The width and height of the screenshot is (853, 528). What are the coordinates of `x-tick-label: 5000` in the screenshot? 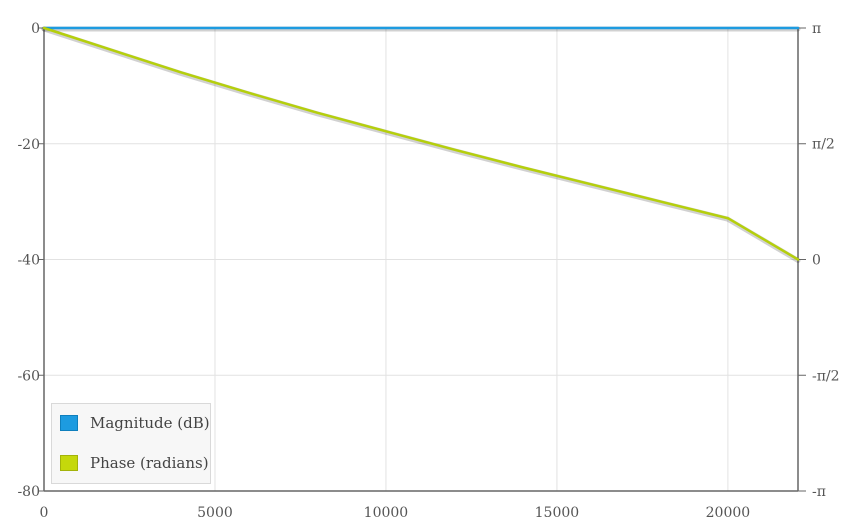 It's located at (215, 513).